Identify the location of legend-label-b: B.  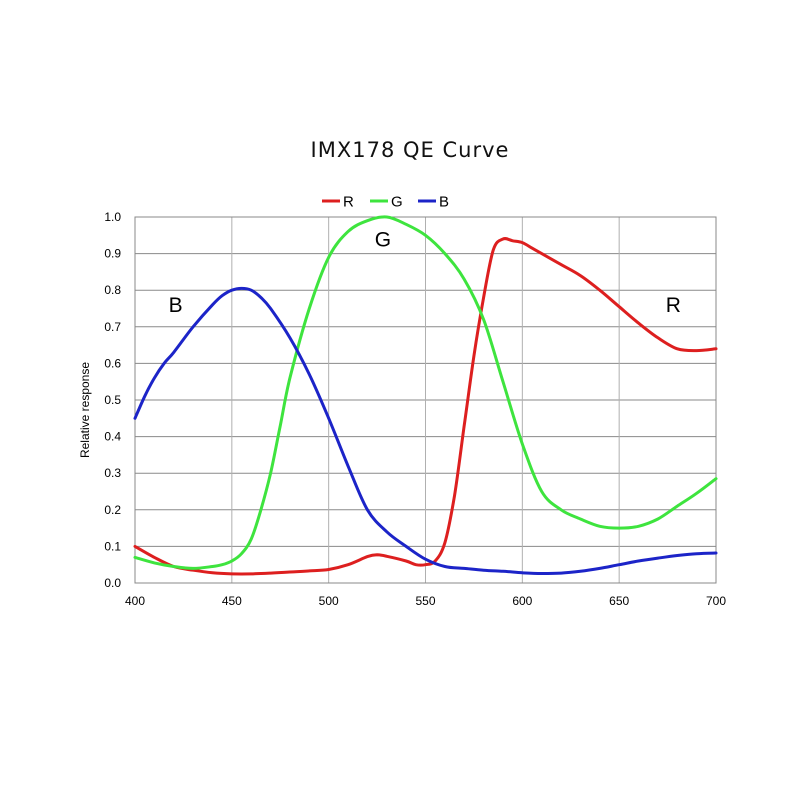
(444, 202).